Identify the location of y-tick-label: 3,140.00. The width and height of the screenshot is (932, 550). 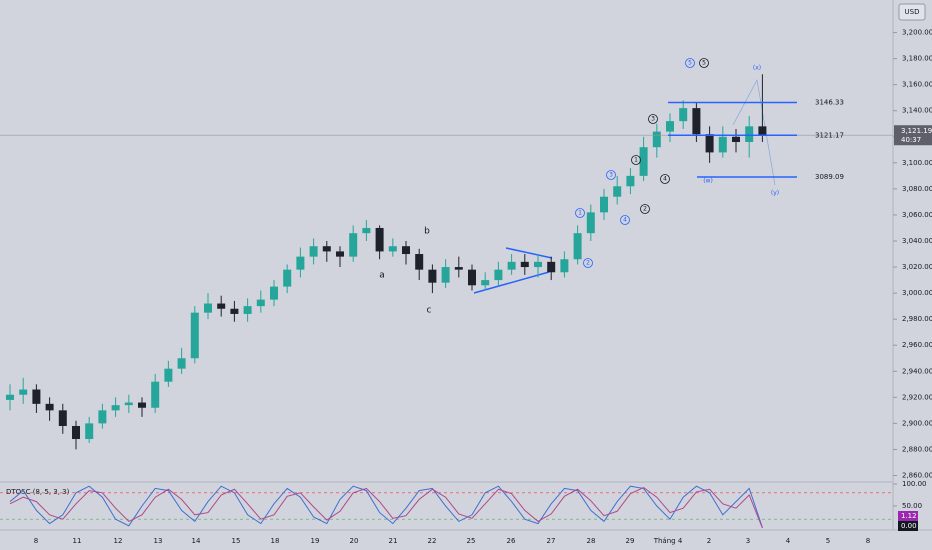
(917, 111).